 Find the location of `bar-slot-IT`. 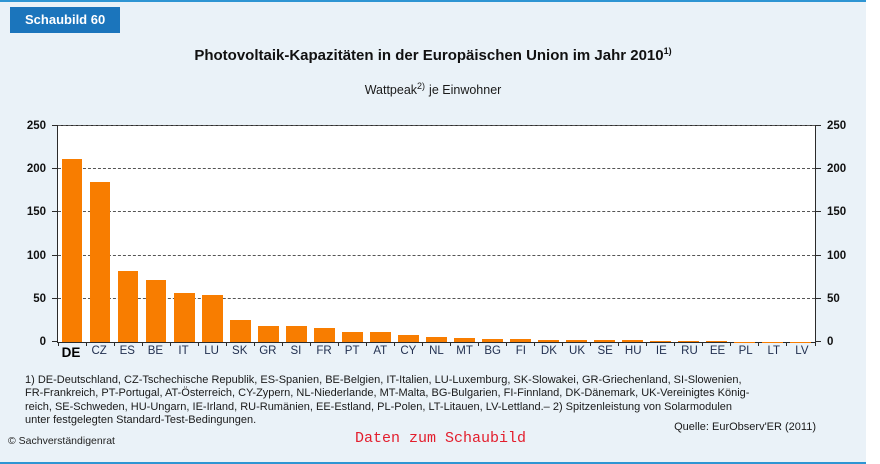

bar-slot-IT is located at coordinates (184, 234).